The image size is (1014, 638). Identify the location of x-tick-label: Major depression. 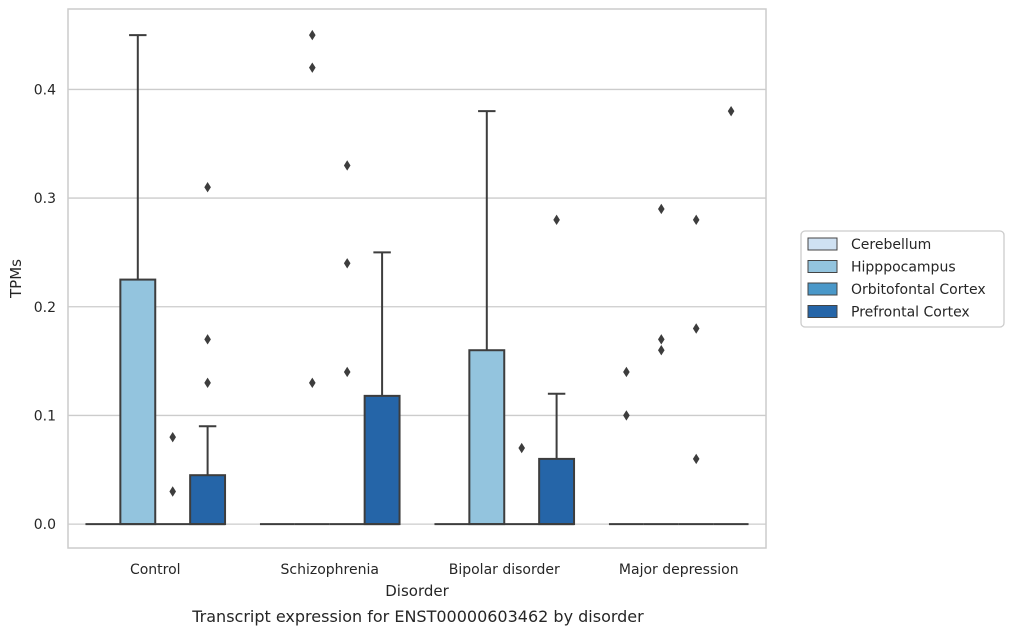
(679, 570).